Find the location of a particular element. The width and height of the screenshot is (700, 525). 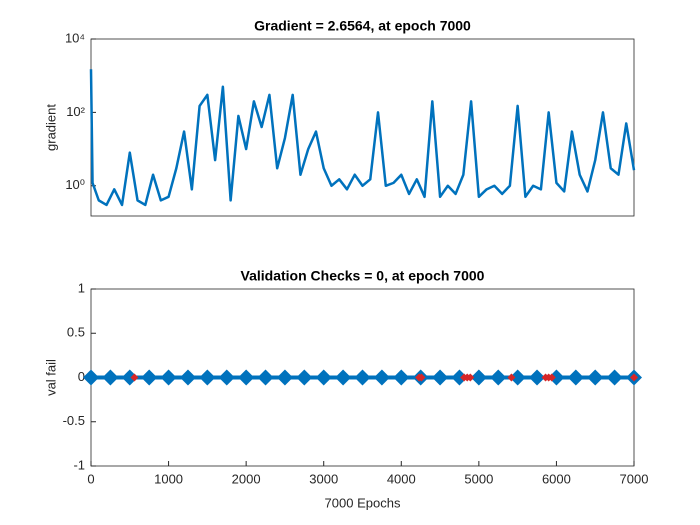

y-tick-label: 1 is located at coordinates (81, 287).